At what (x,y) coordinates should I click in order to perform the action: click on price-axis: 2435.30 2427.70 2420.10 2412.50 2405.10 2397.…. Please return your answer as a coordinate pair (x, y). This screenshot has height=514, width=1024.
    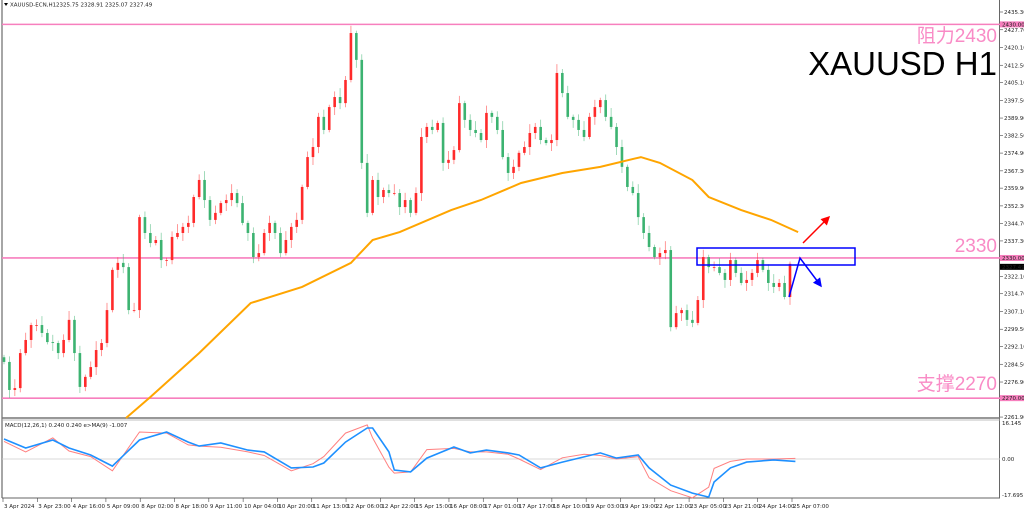
    Looking at the image, I should click on (1012, 215).